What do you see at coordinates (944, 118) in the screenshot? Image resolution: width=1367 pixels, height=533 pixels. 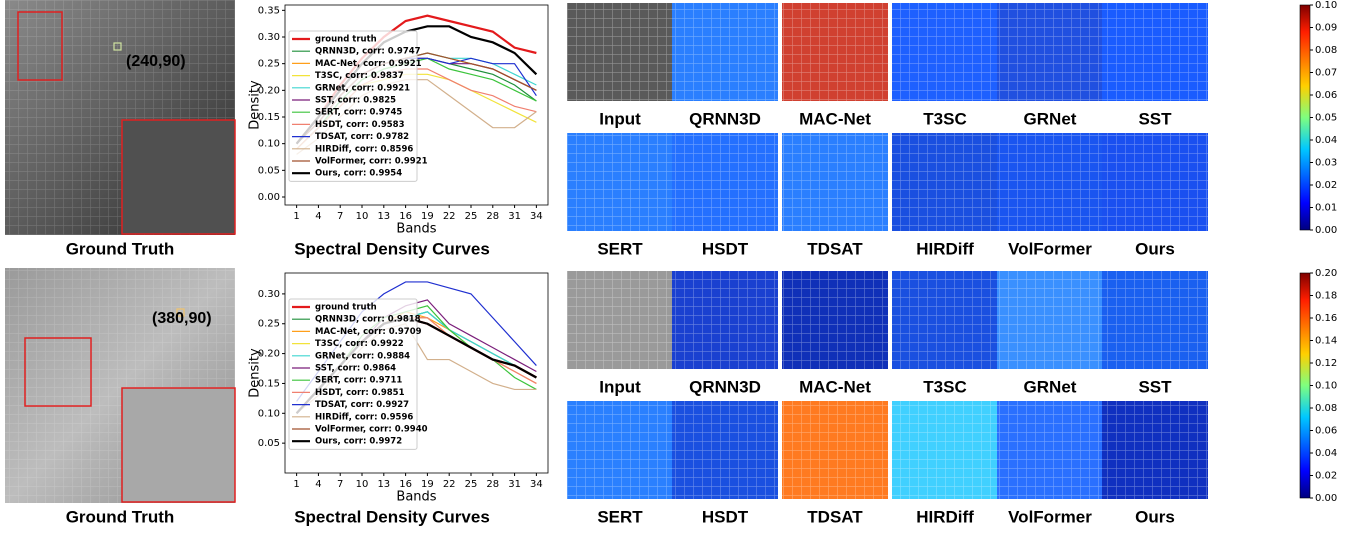 I see `method-label: T3SC` at bounding box center [944, 118].